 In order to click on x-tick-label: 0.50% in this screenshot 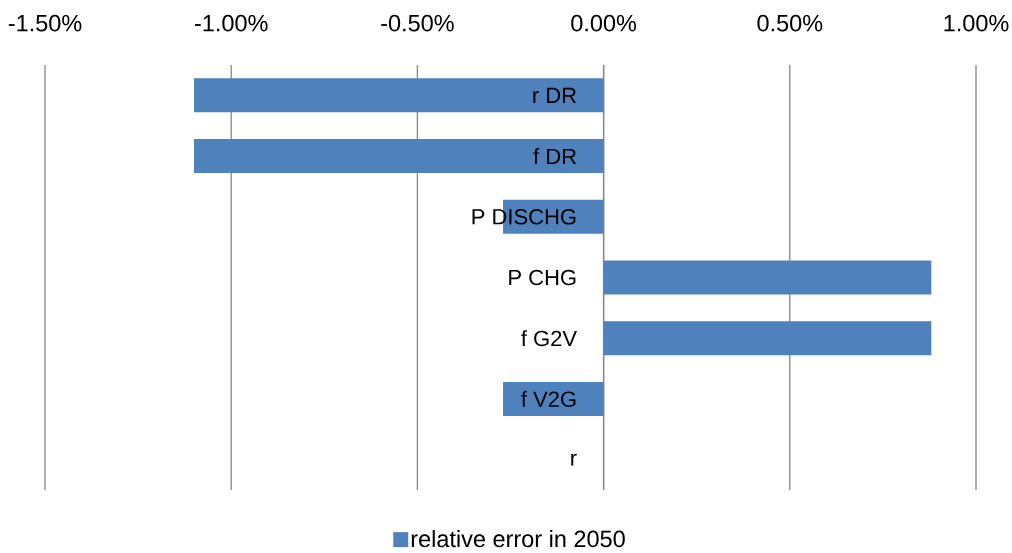, I will do `click(790, 23)`.